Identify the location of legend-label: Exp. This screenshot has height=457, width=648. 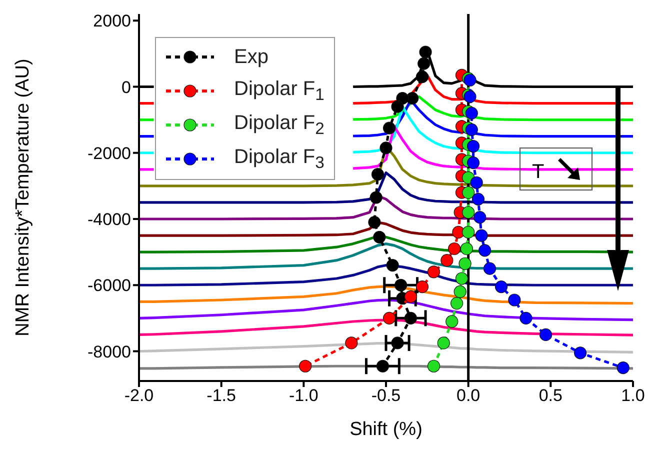
(251, 57).